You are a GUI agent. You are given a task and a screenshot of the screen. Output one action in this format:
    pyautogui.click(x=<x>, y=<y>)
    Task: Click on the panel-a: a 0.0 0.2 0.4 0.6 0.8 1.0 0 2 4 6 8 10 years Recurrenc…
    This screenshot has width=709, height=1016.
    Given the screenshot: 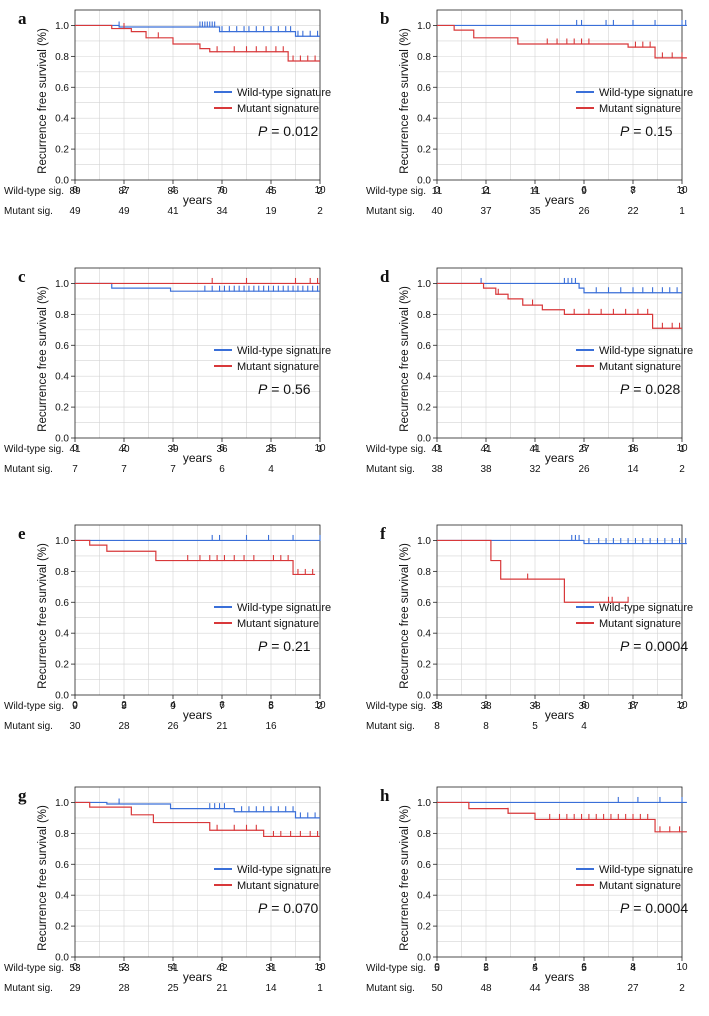 What is the action you would take?
    pyautogui.click(x=167, y=113)
    